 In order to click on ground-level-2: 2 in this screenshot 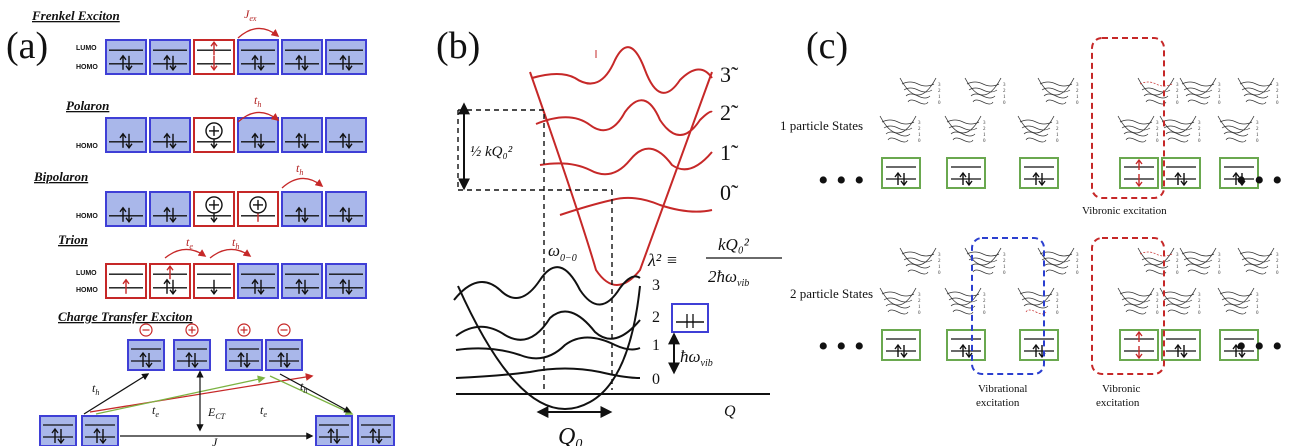, I will do `click(656, 317)`.